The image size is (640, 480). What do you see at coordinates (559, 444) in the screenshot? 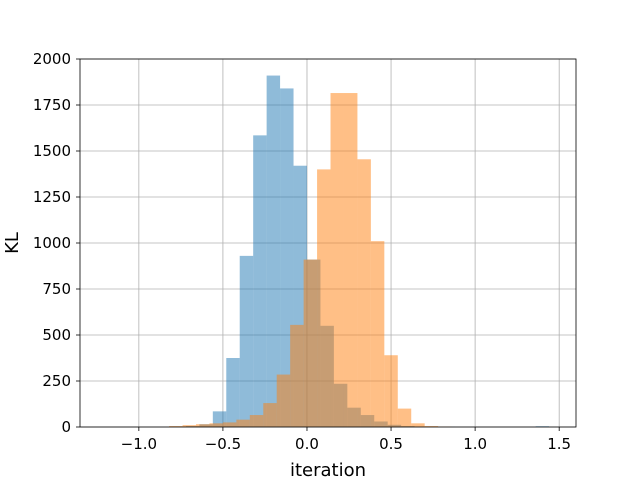
I see `x-tick-label: 1.5` at bounding box center [559, 444].